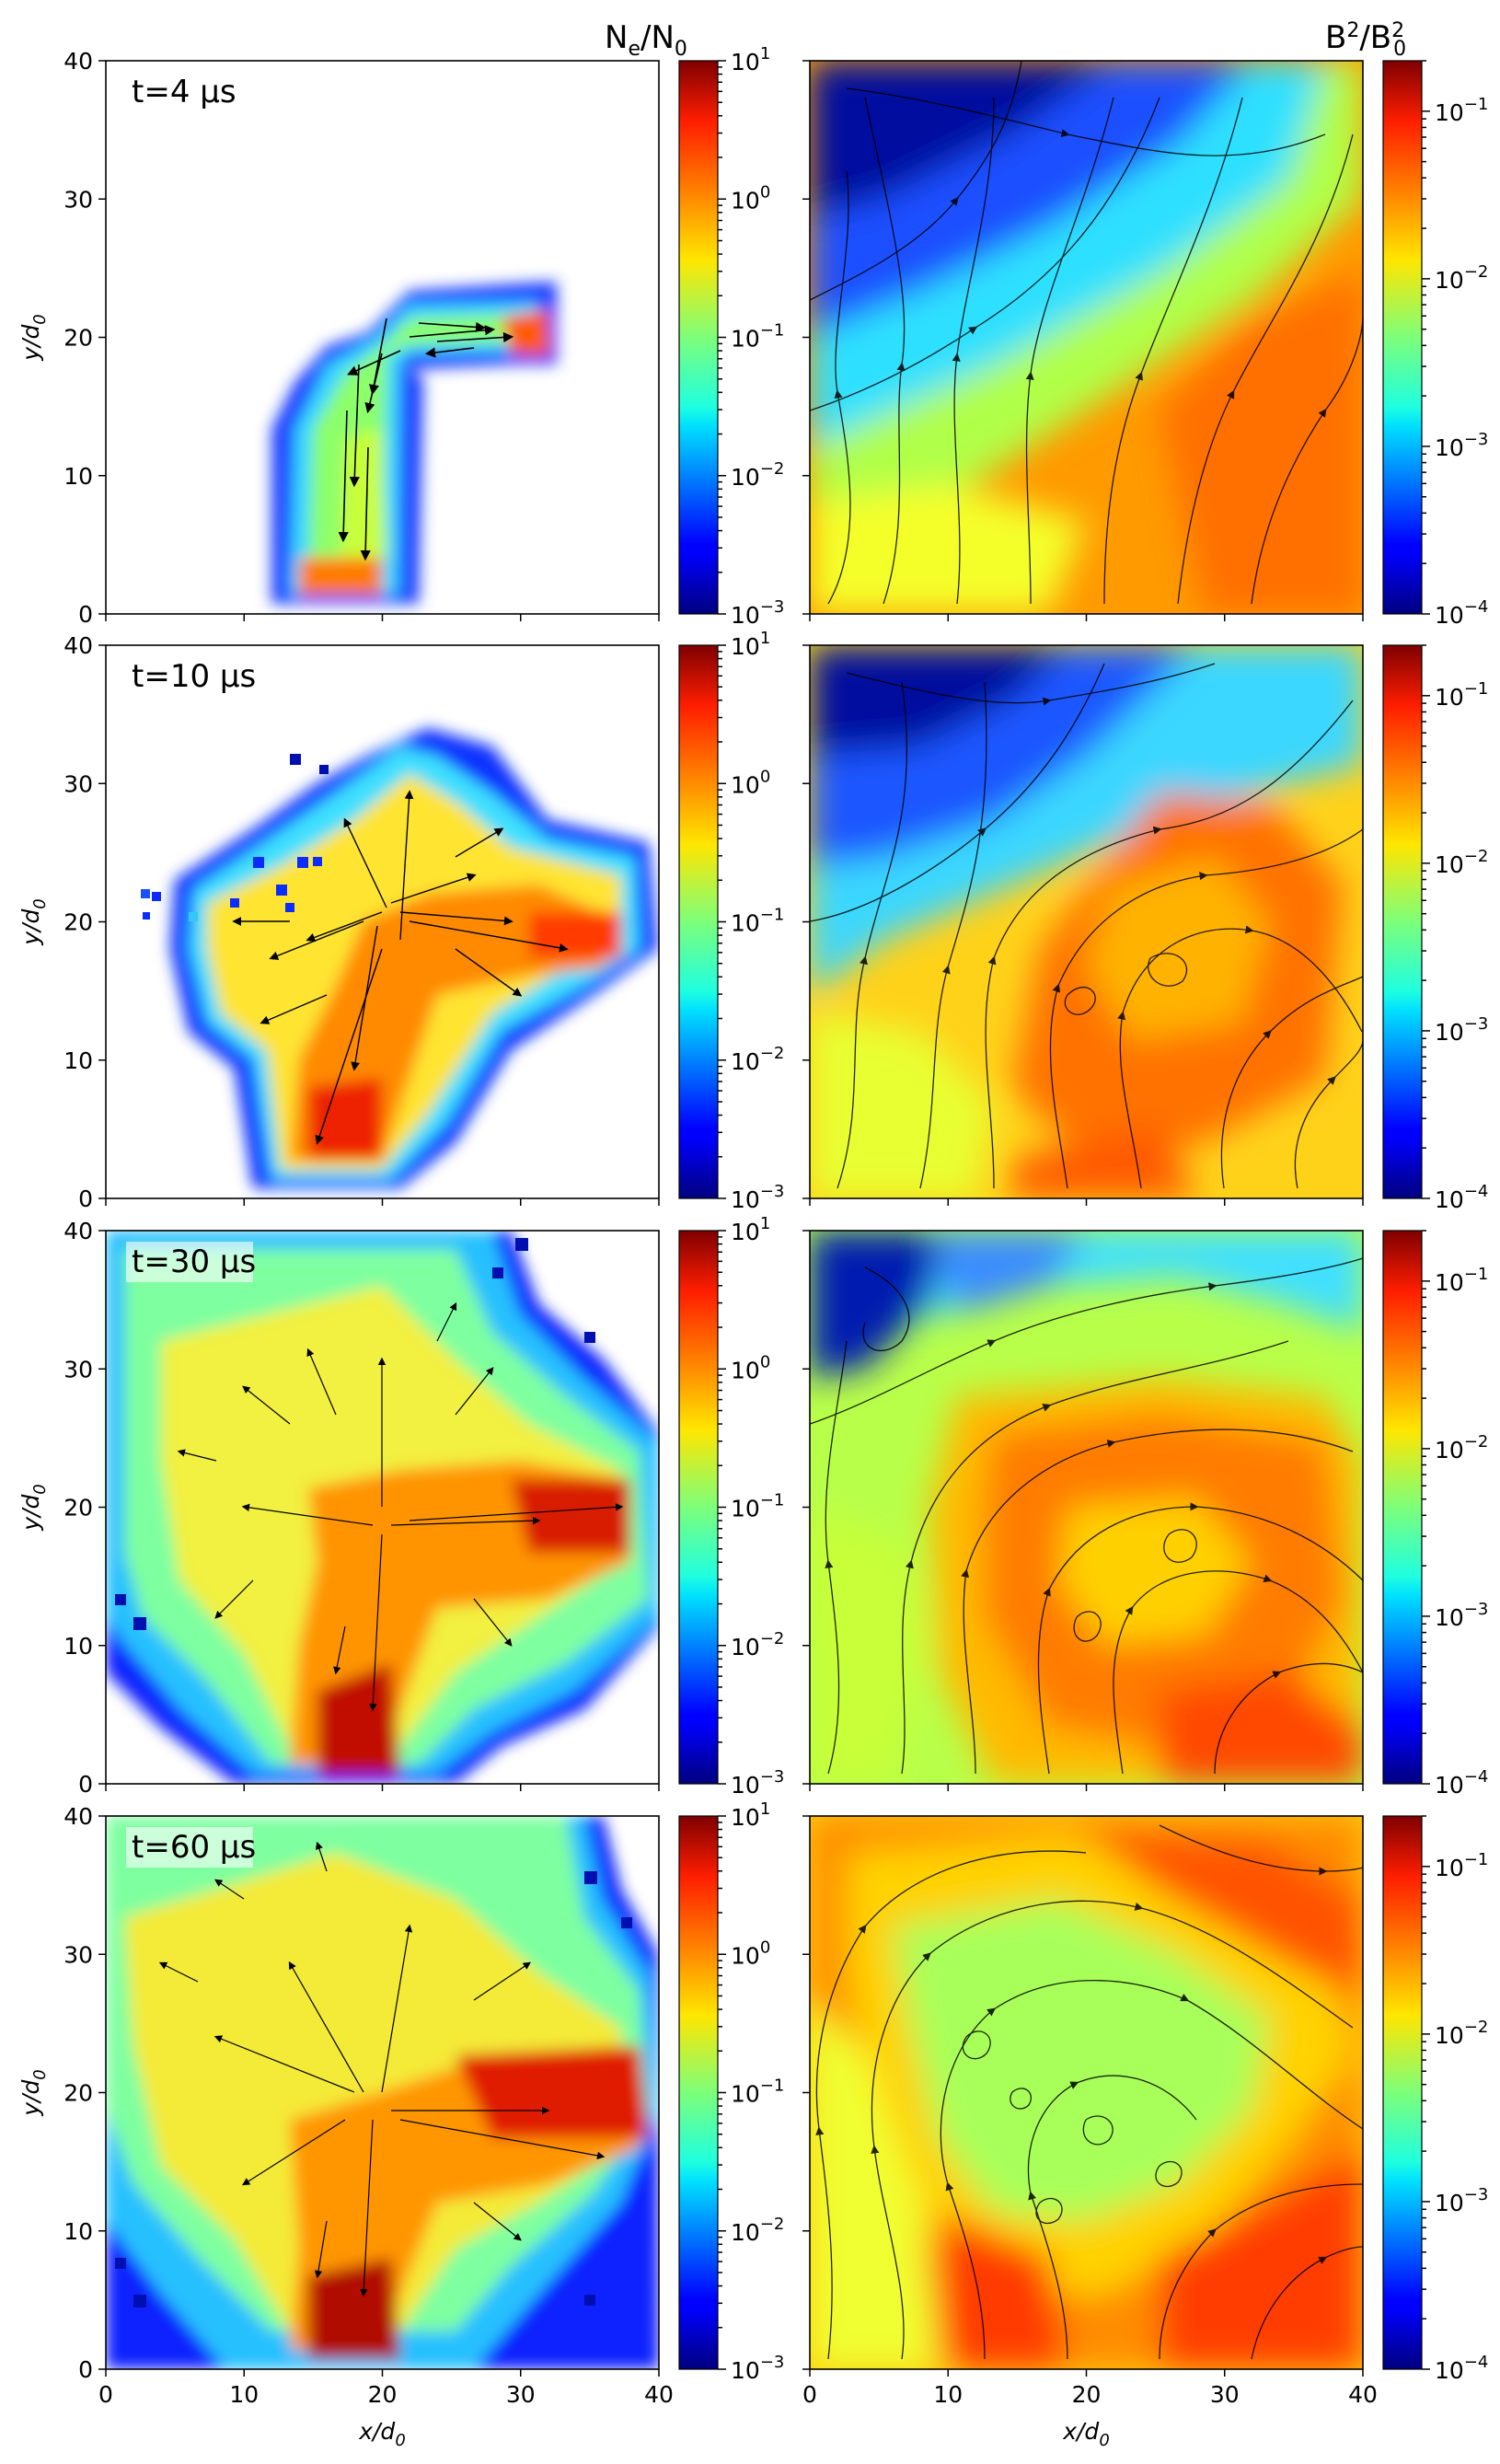 The height and width of the screenshot is (2464, 1500). Describe the element at coordinates (105, 2394) in the screenshot. I see `x-tick-label: 0` at that location.